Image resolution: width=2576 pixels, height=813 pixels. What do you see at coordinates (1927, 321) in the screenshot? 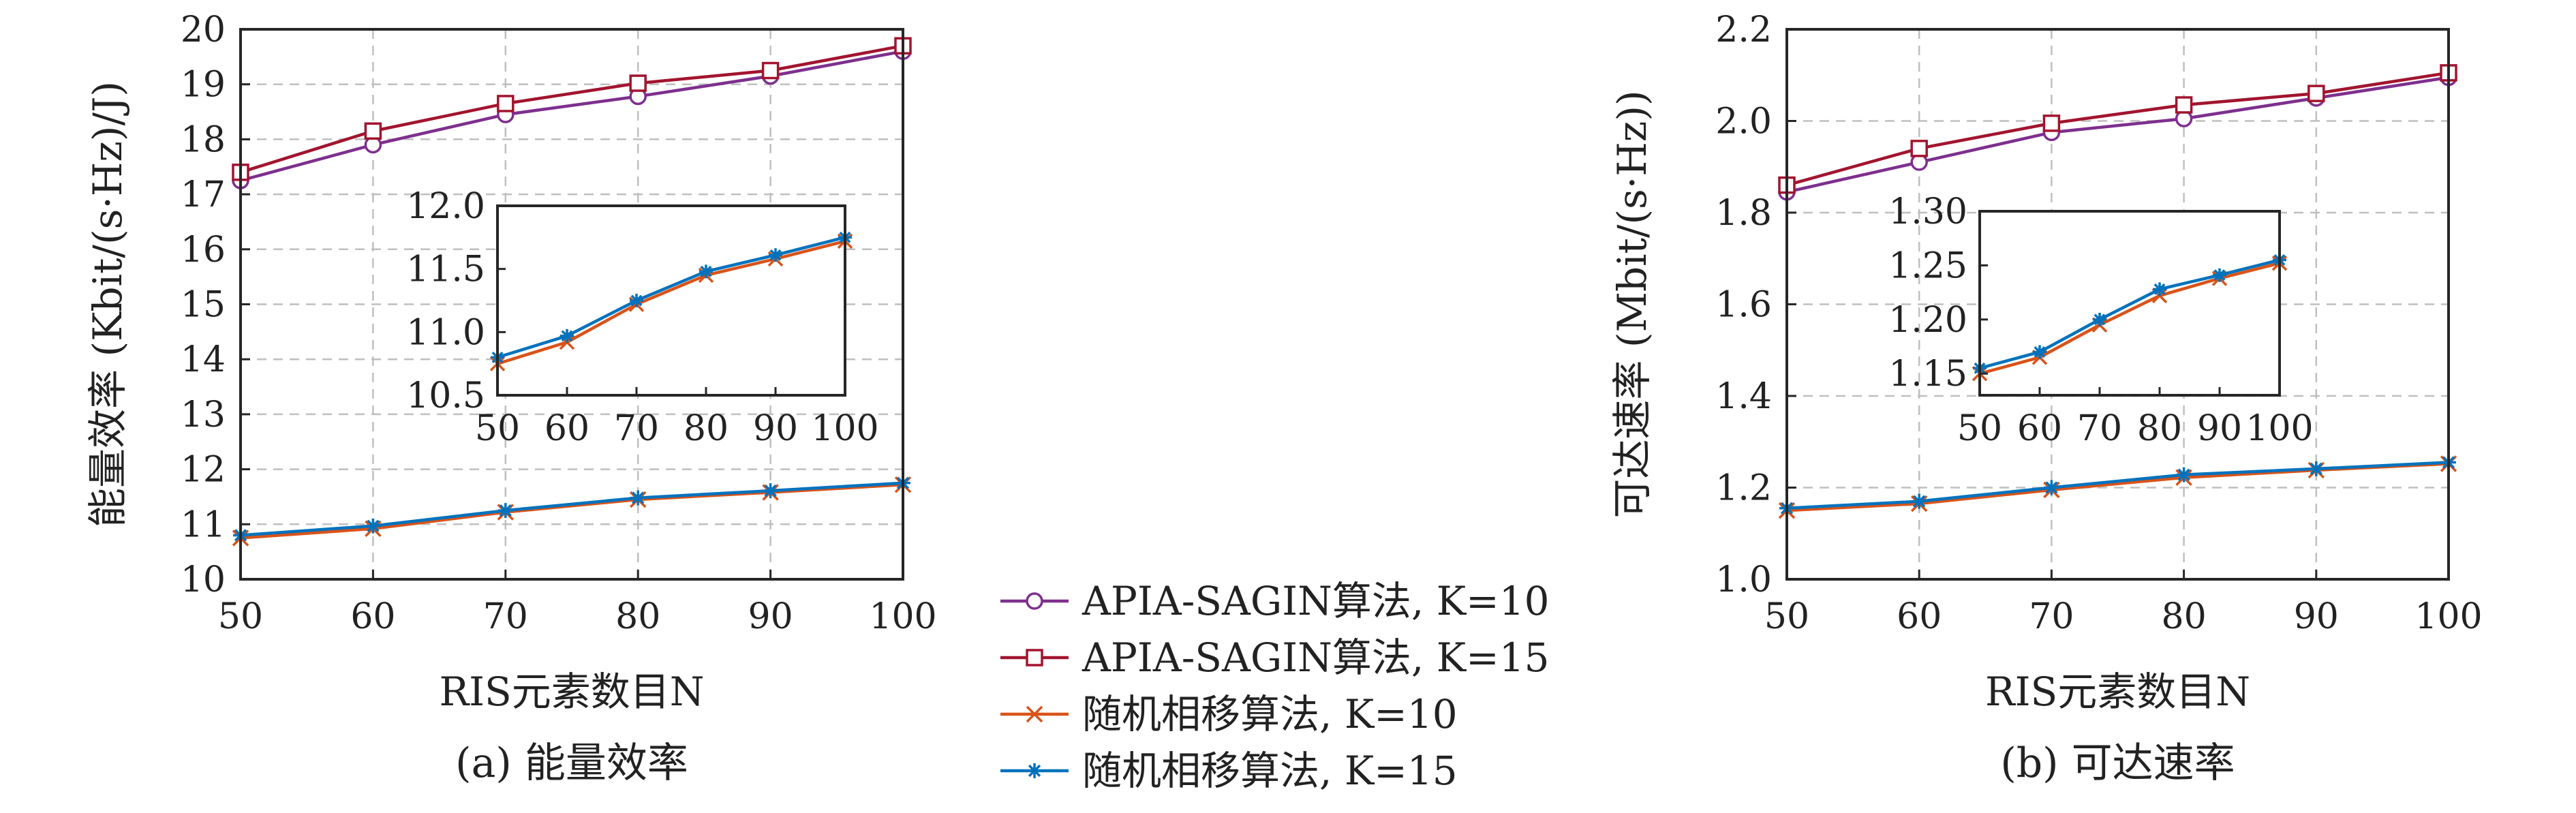
I see `inset-y-tick-label: 1.20` at bounding box center [1927, 321].